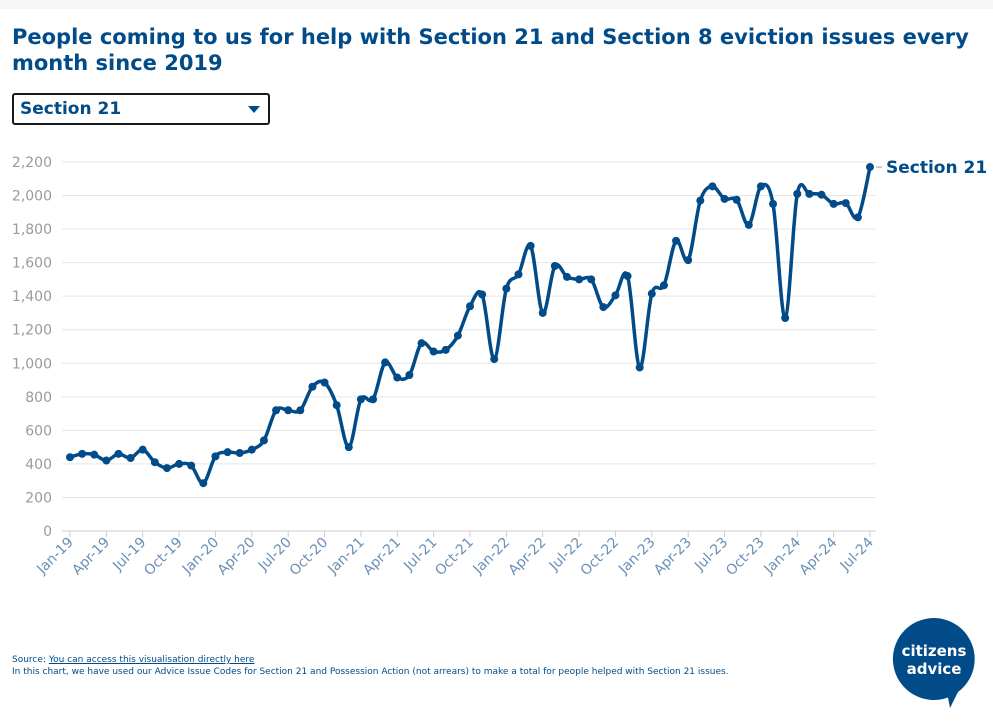  I want to click on x-tick-label: Jan-21, so click(345, 556).